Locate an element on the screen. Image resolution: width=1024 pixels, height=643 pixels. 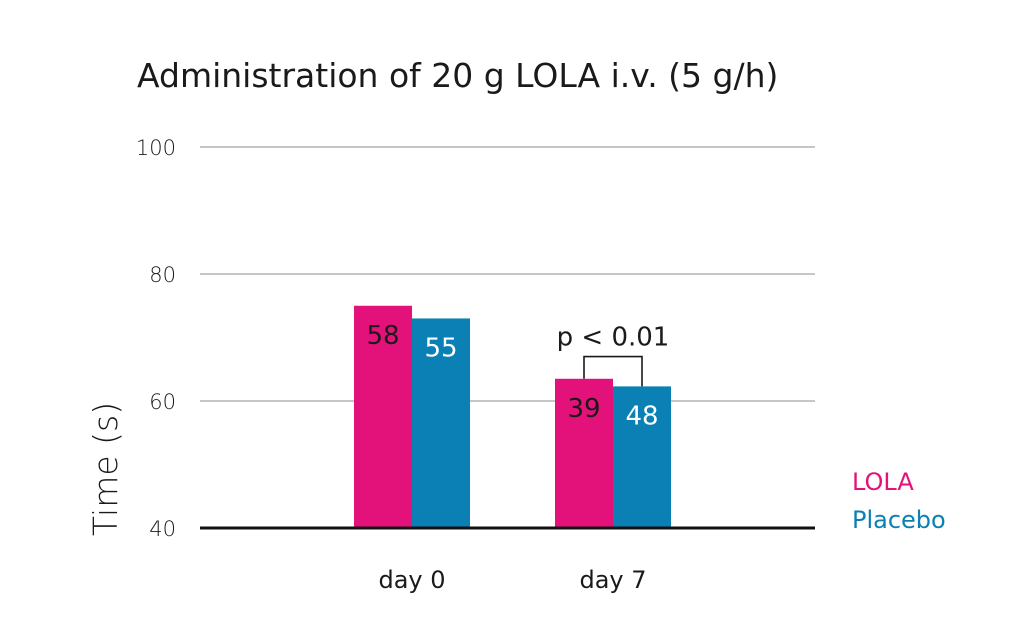
bar-value-label: 39 is located at coordinates (583, 409).